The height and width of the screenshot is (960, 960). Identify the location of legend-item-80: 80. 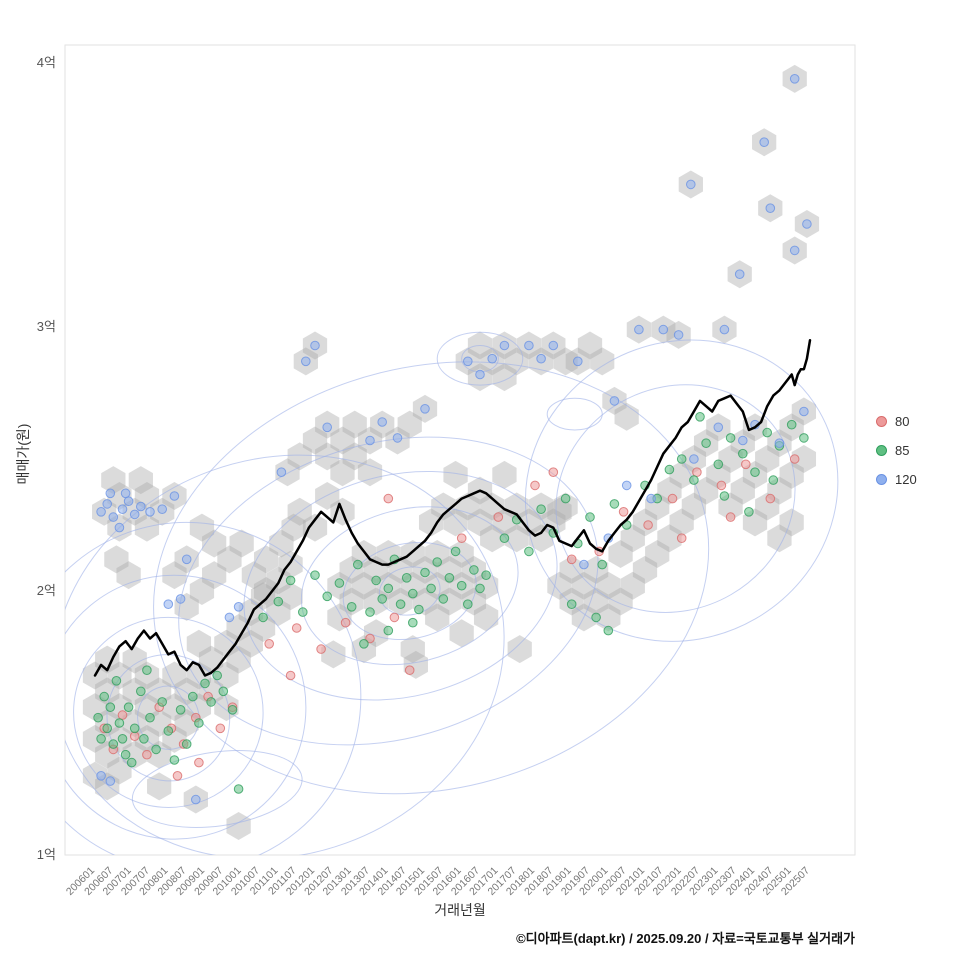
(896, 421).